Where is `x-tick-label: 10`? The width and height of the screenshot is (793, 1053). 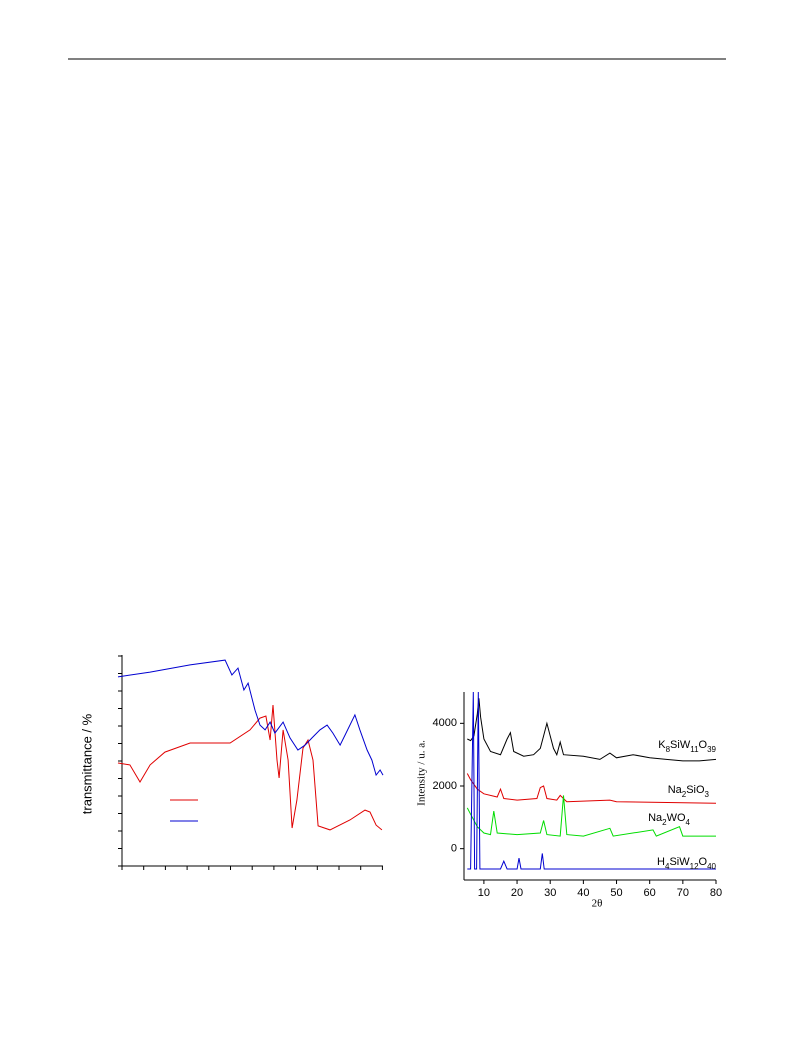
x-tick-label: 10 is located at coordinates (484, 893).